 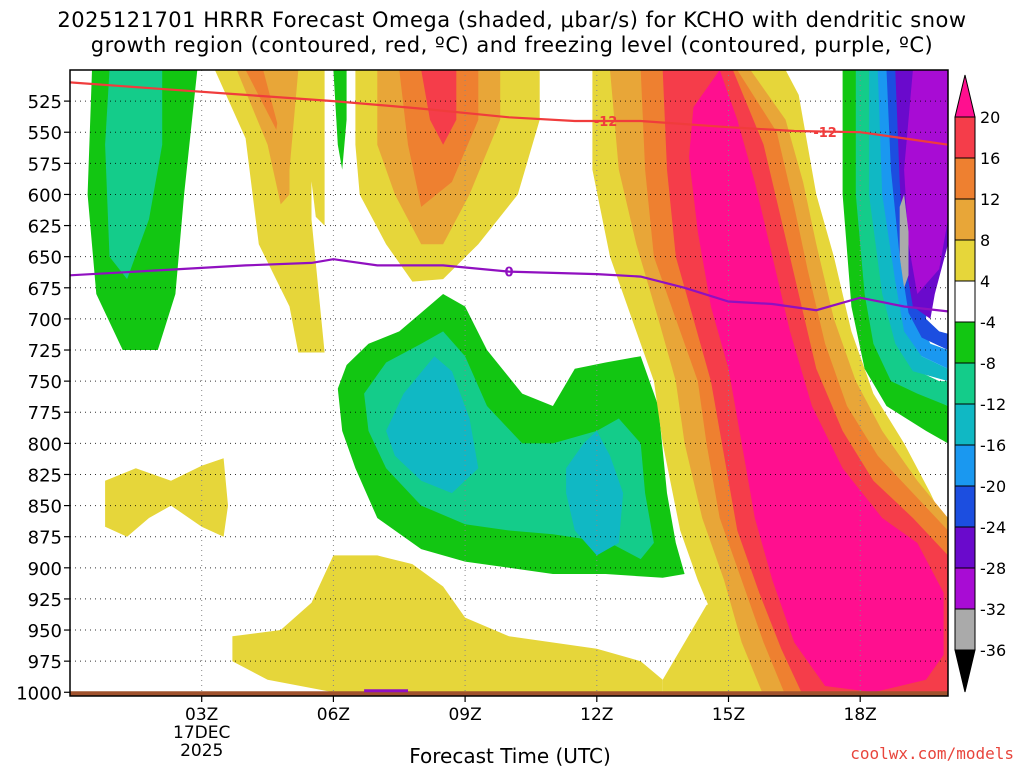 What do you see at coordinates (965, 260) in the screenshot?
I see `colorbar-box-4to8` at bounding box center [965, 260].